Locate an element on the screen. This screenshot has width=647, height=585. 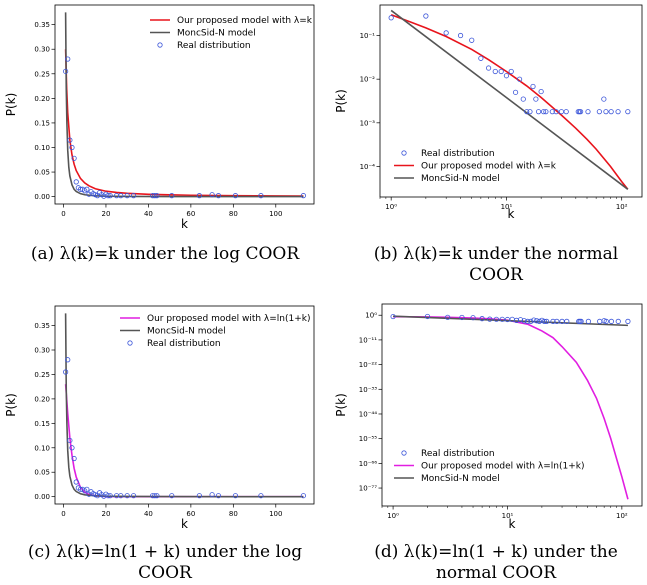
y-tick-label: 10⁻⁶⁶ is located at coordinates (368, 464).